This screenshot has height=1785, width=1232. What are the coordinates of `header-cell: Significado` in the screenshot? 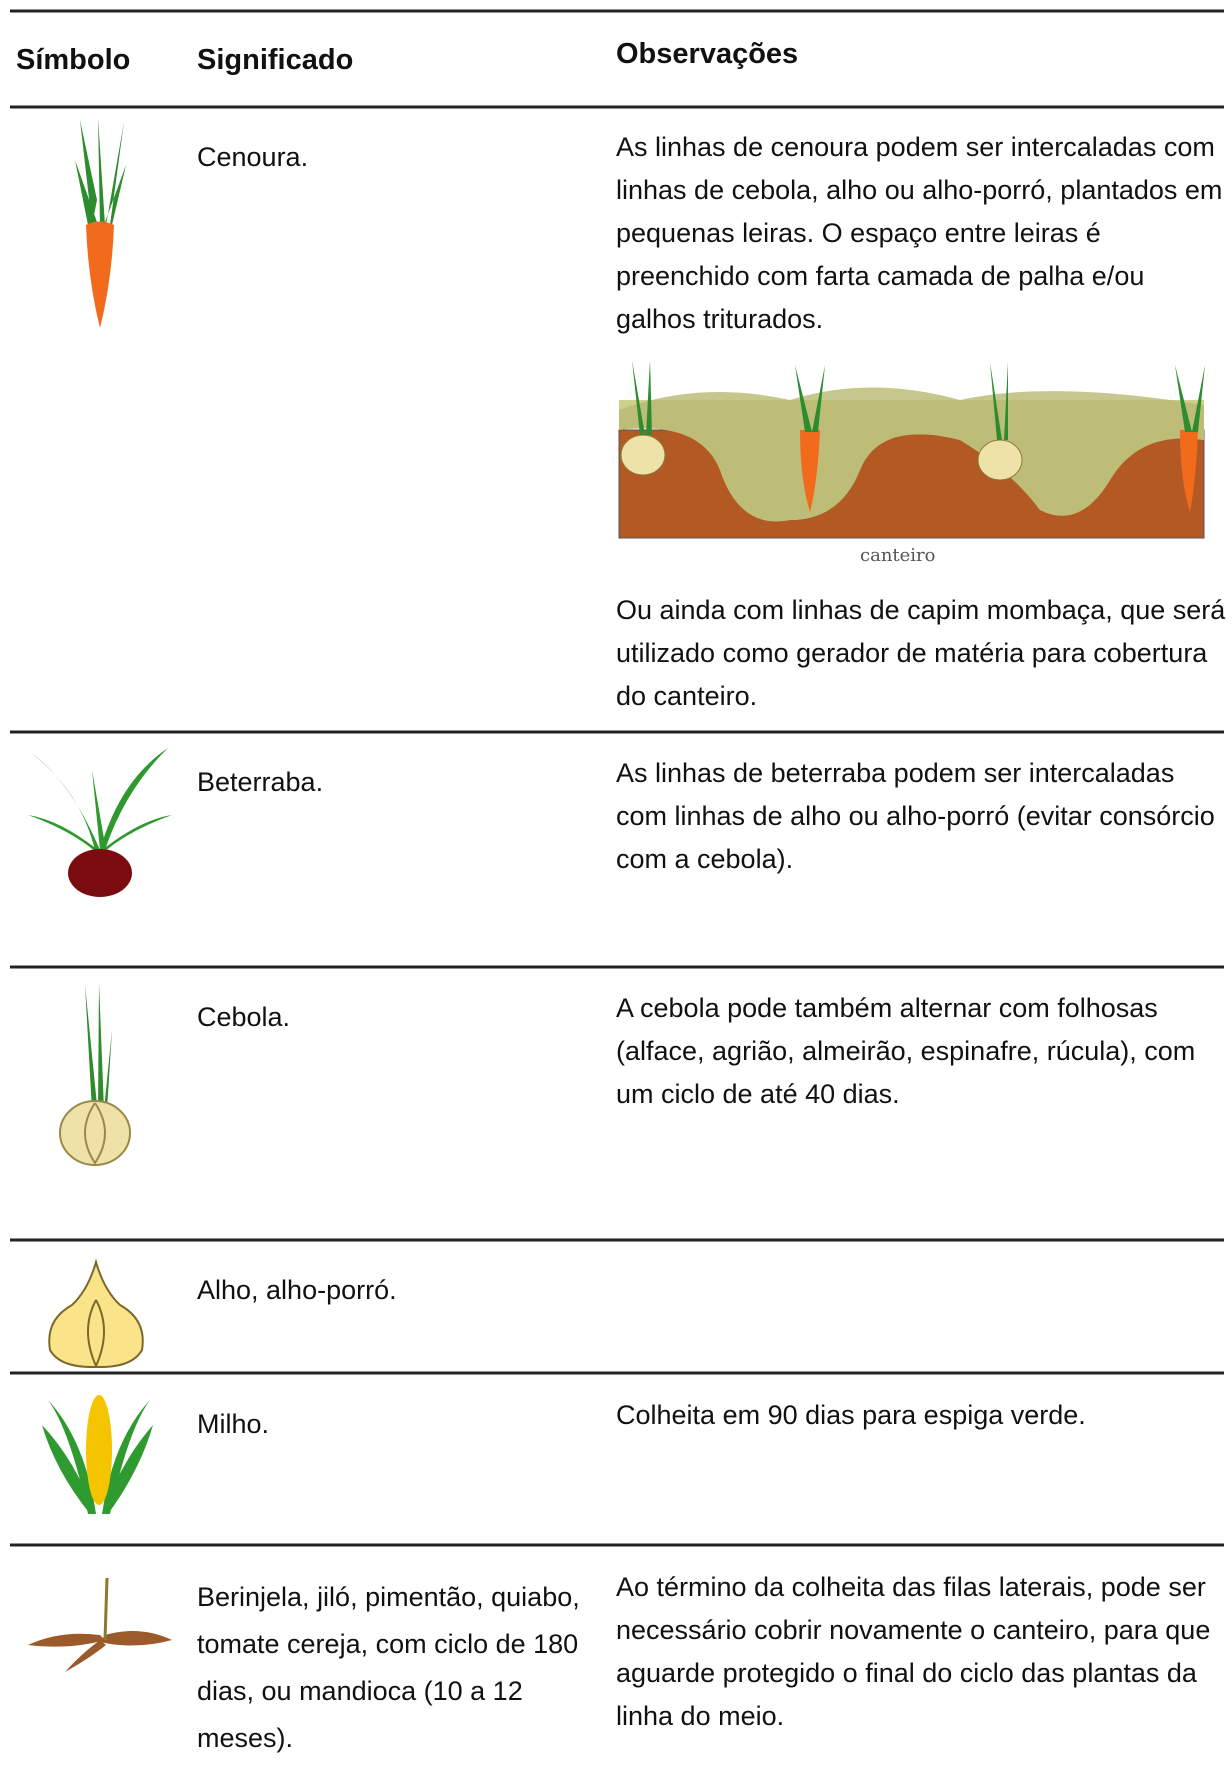 It's located at (275, 60).